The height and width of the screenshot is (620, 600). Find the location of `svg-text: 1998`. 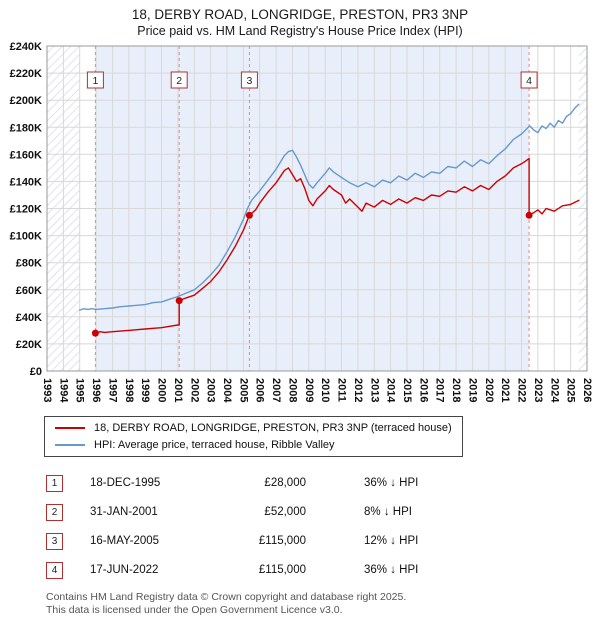

svg-text: 1998 is located at coordinates (129, 390).